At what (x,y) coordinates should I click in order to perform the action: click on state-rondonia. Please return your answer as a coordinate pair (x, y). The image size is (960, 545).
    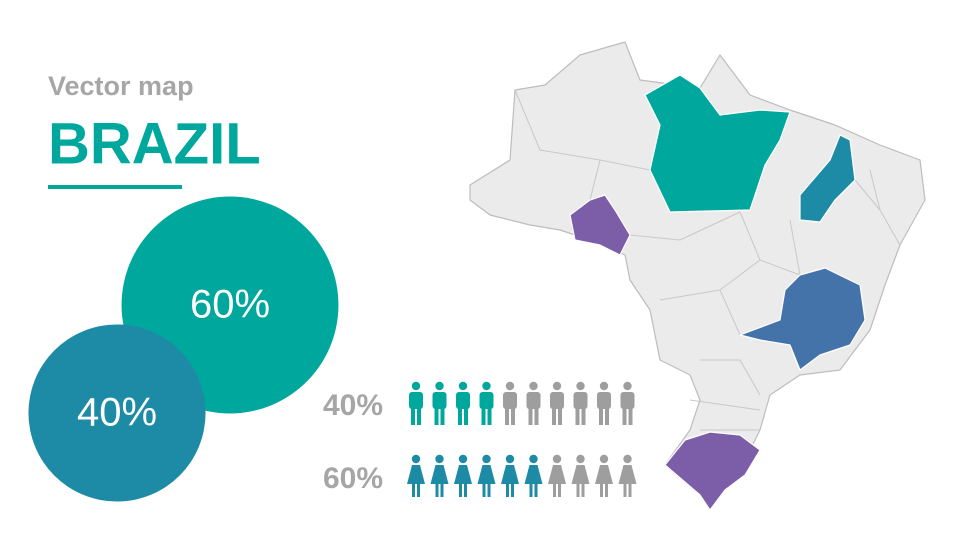
    Looking at the image, I should click on (600, 225).